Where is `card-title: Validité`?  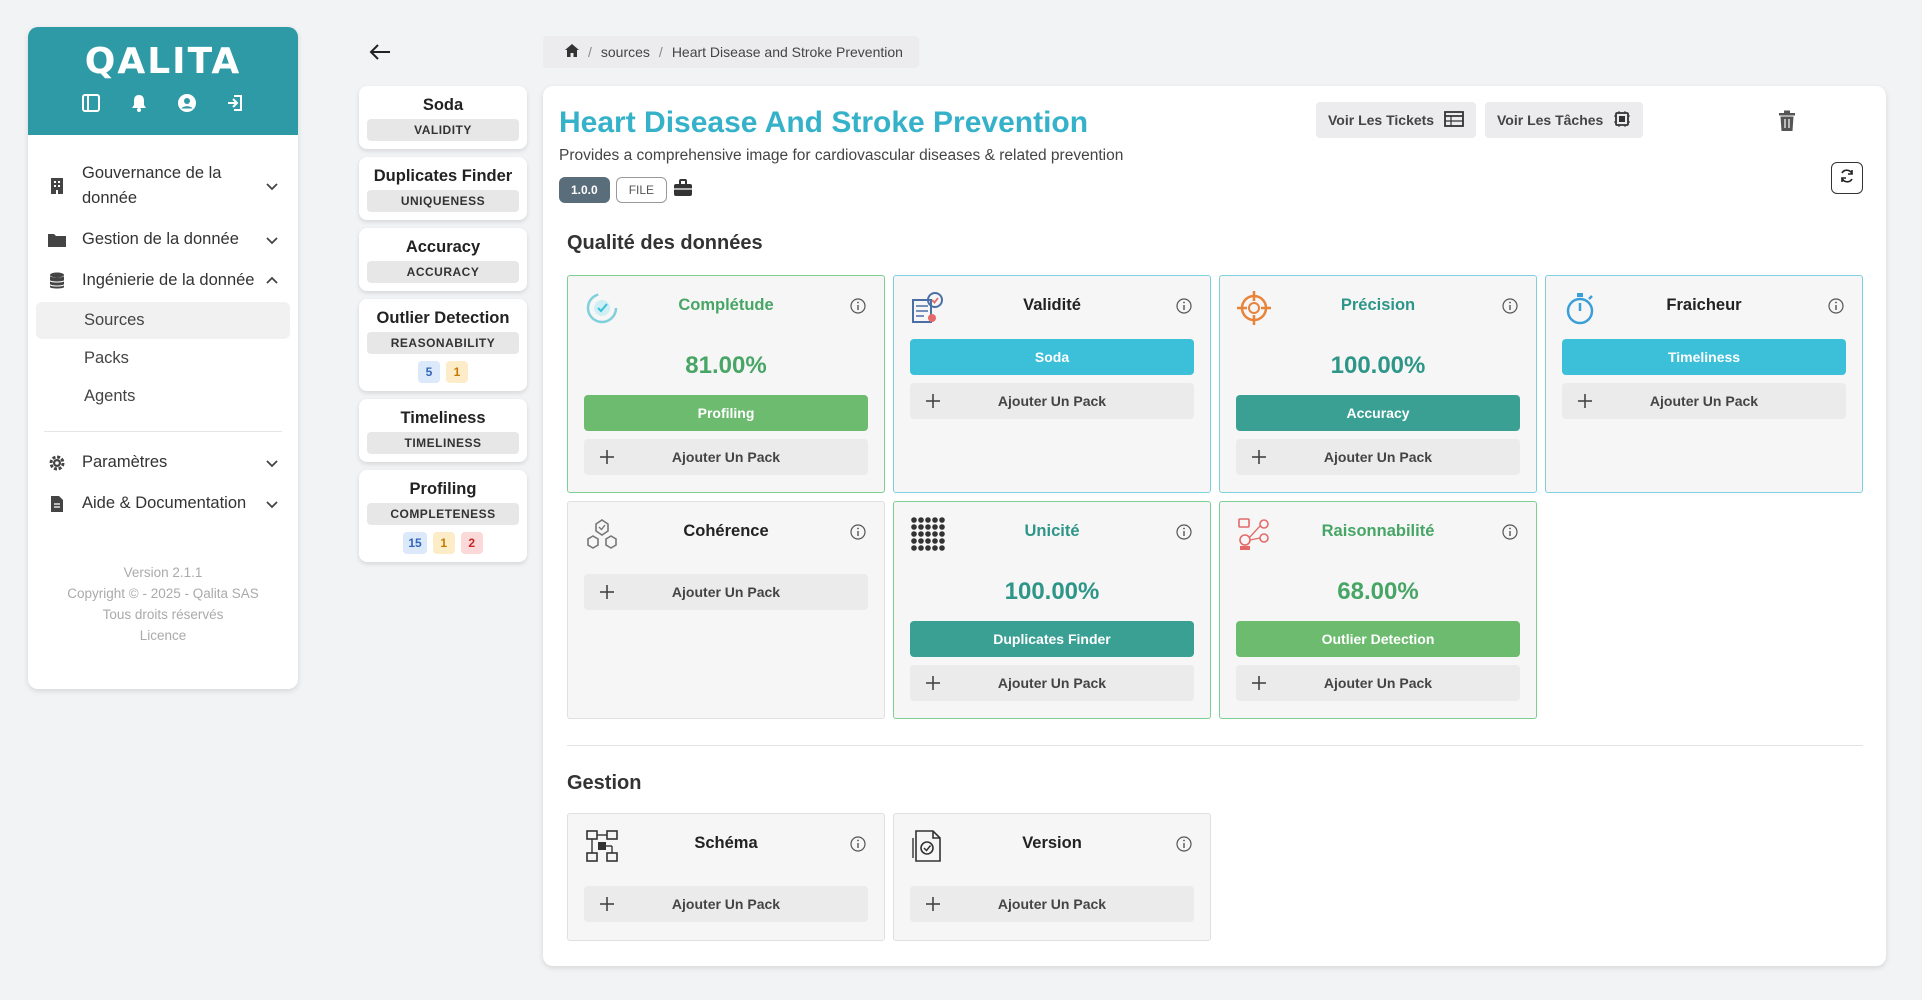 card-title: Validité is located at coordinates (1052, 305).